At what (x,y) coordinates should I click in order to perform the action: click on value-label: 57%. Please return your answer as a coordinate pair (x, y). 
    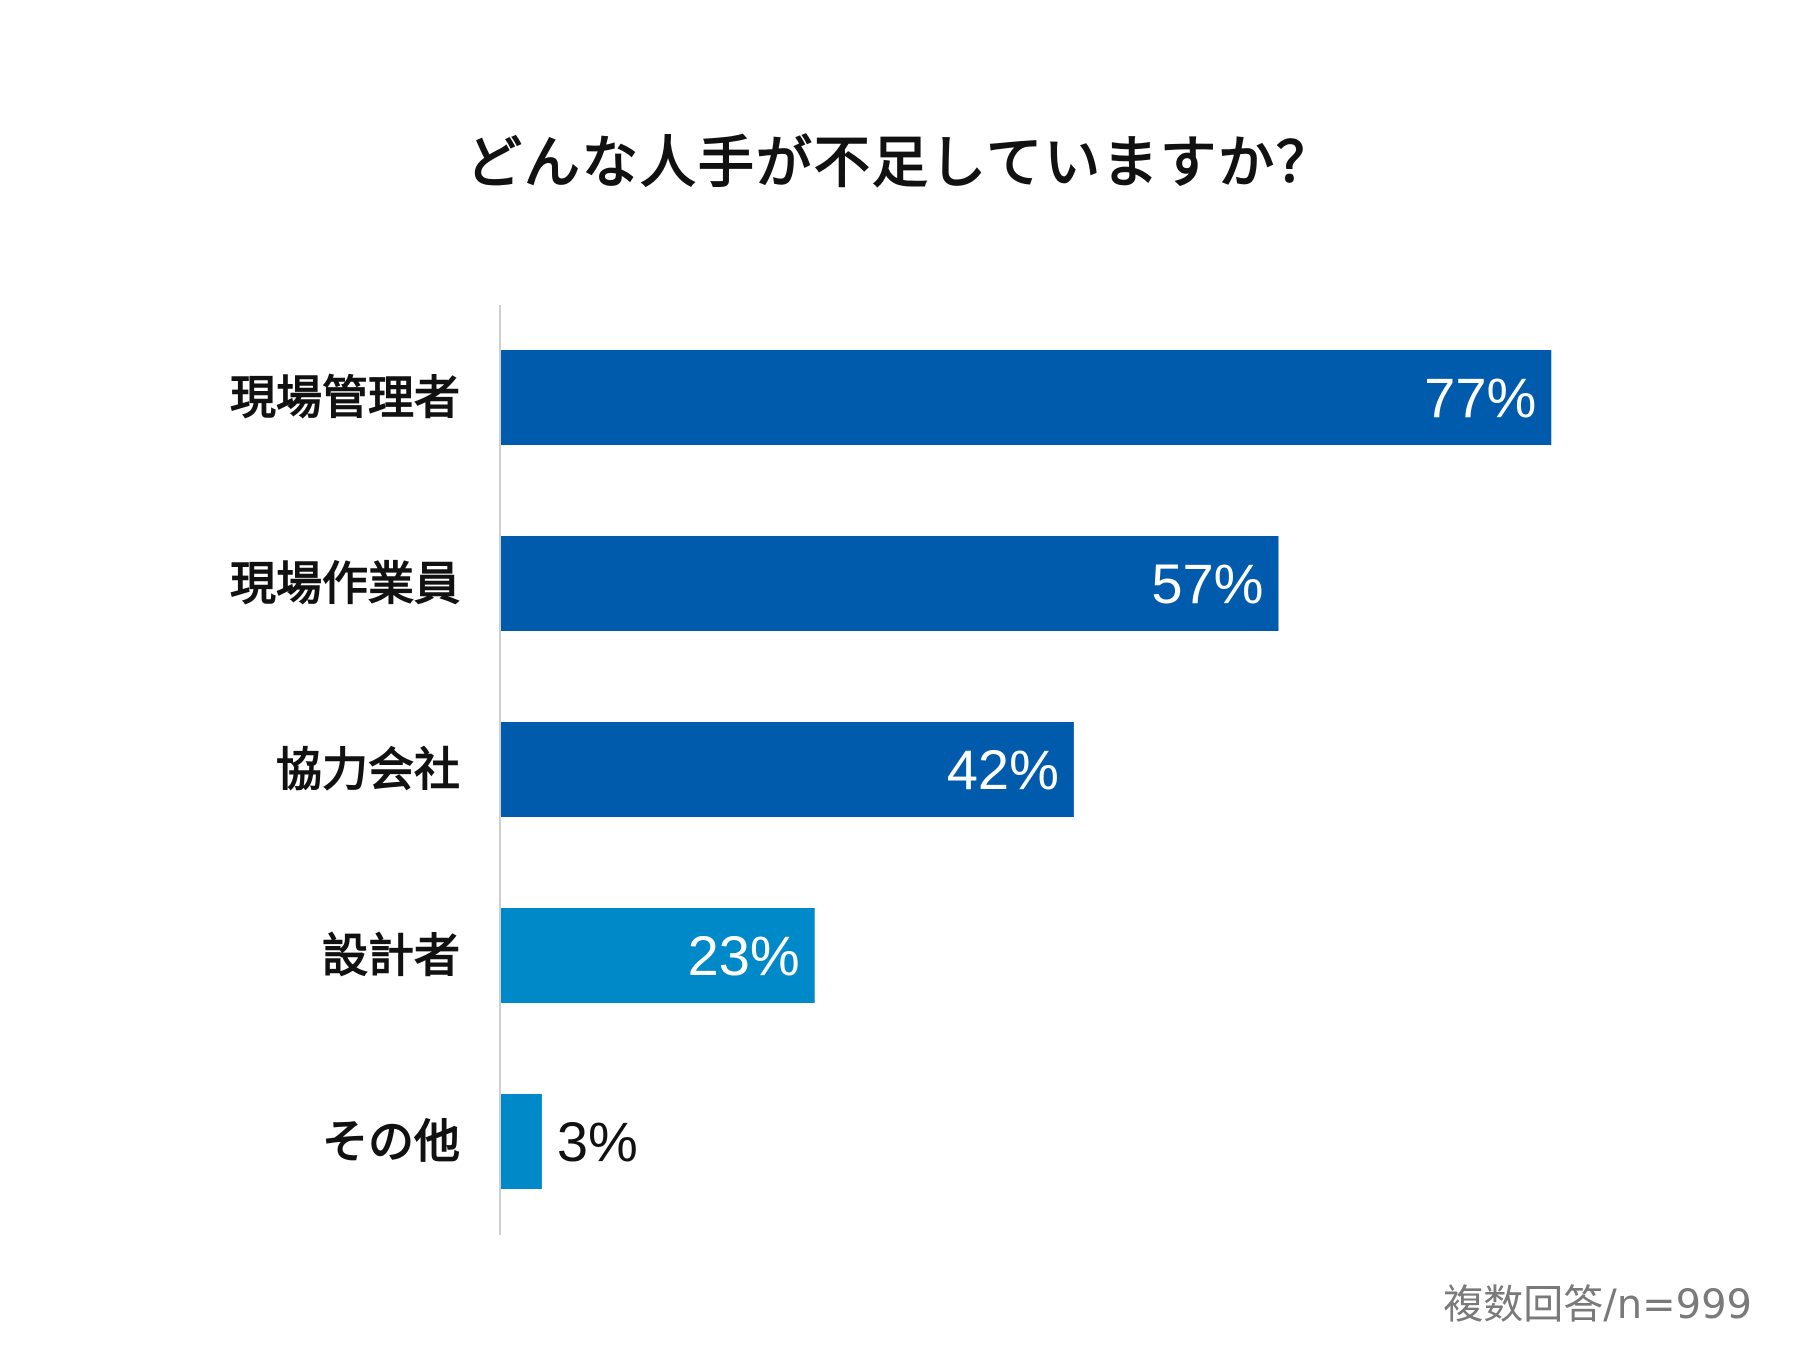
    Looking at the image, I should click on (1207, 583).